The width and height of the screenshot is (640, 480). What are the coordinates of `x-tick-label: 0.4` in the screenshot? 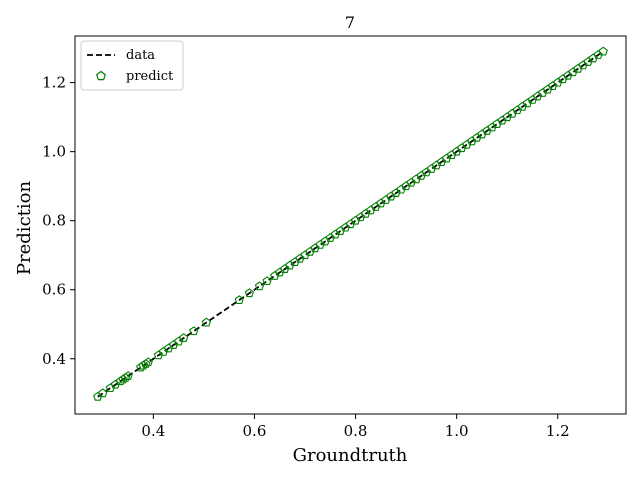 It's located at (153, 431).